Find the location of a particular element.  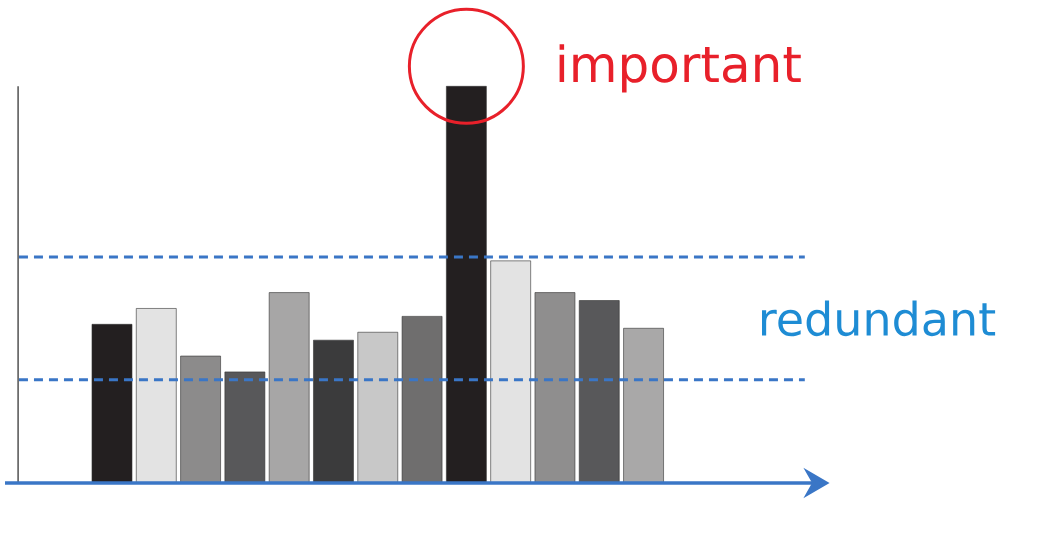

text: redundant is located at coordinates (879, 318).